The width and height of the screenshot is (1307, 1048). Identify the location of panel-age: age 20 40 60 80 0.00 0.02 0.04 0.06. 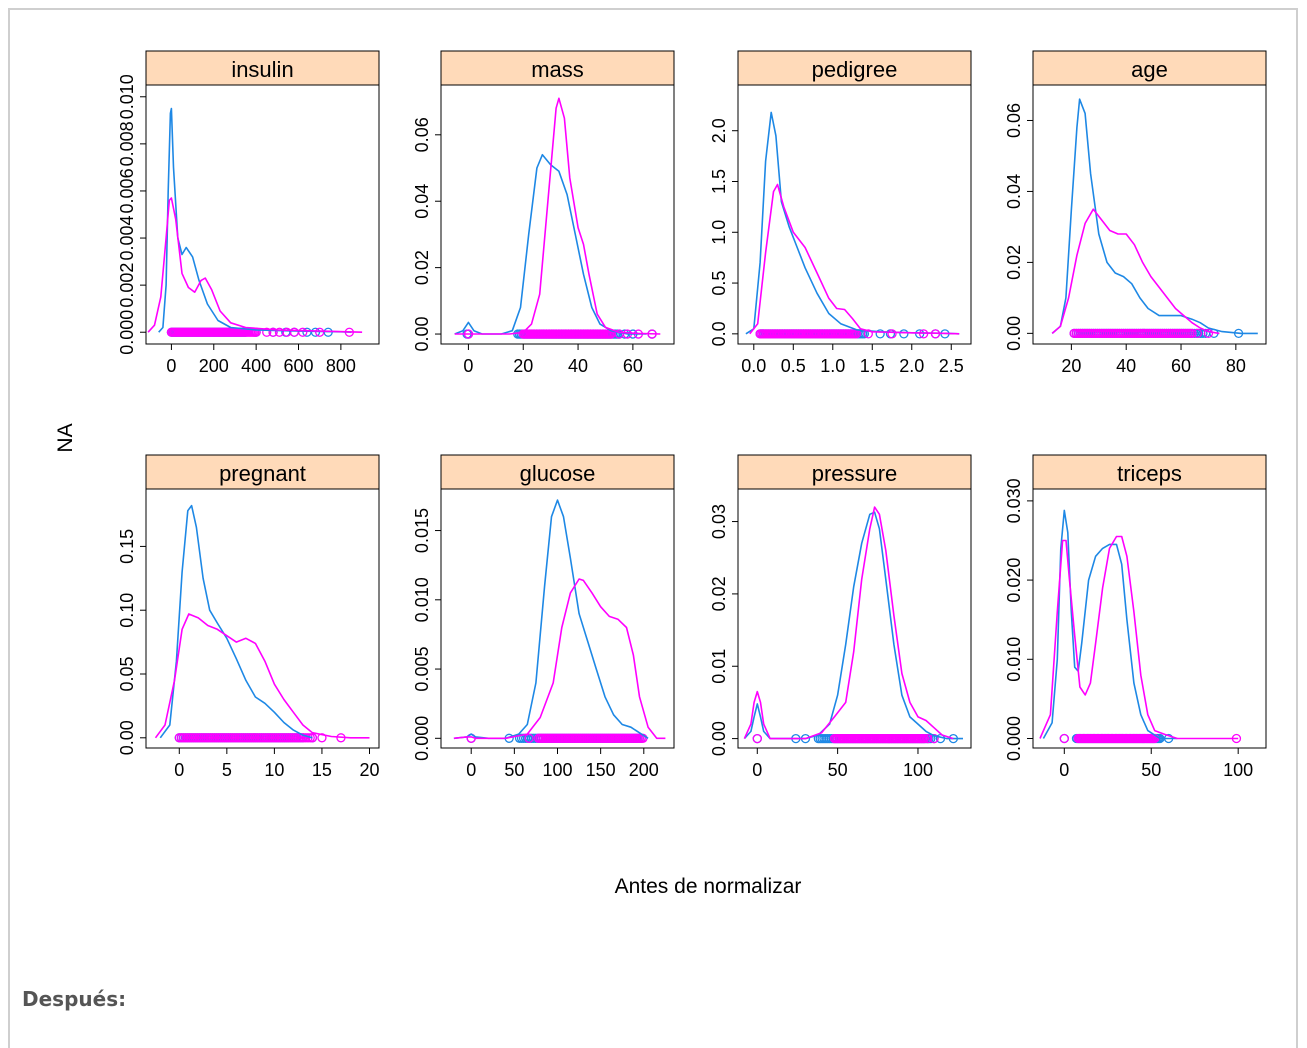
(1135, 213).